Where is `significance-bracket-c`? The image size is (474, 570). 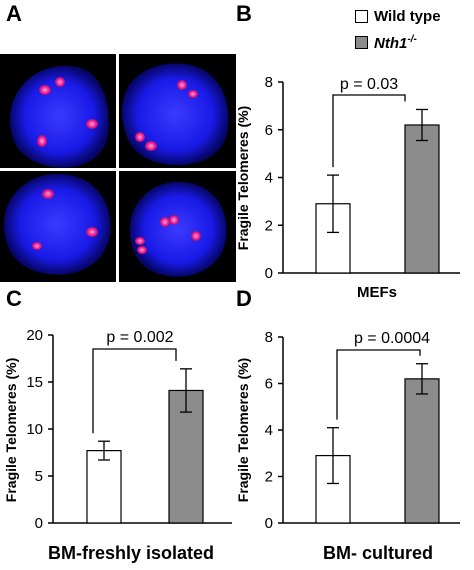
significance-bracket-c is located at coordinates (134, 391).